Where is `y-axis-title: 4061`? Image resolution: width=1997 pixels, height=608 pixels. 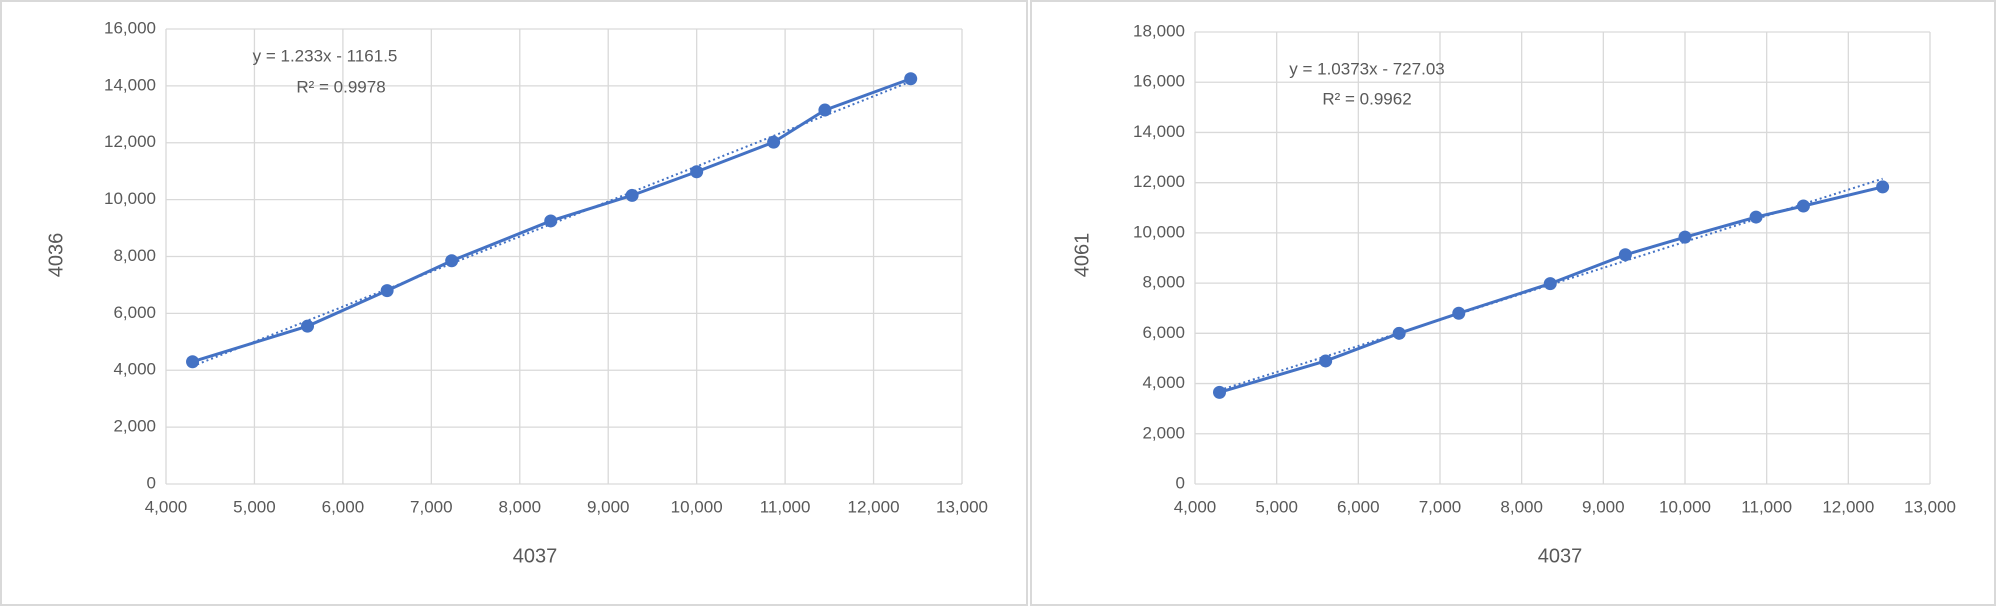
y-axis-title: 4061 is located at coordinates (1082, 255).